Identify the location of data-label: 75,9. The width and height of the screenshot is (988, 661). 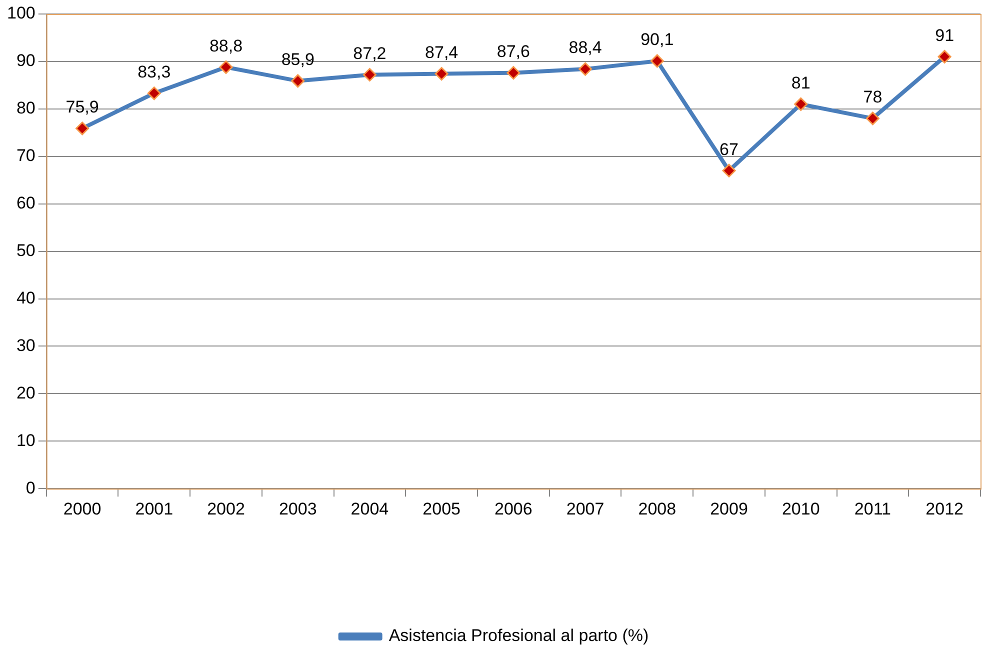
(82, 107).